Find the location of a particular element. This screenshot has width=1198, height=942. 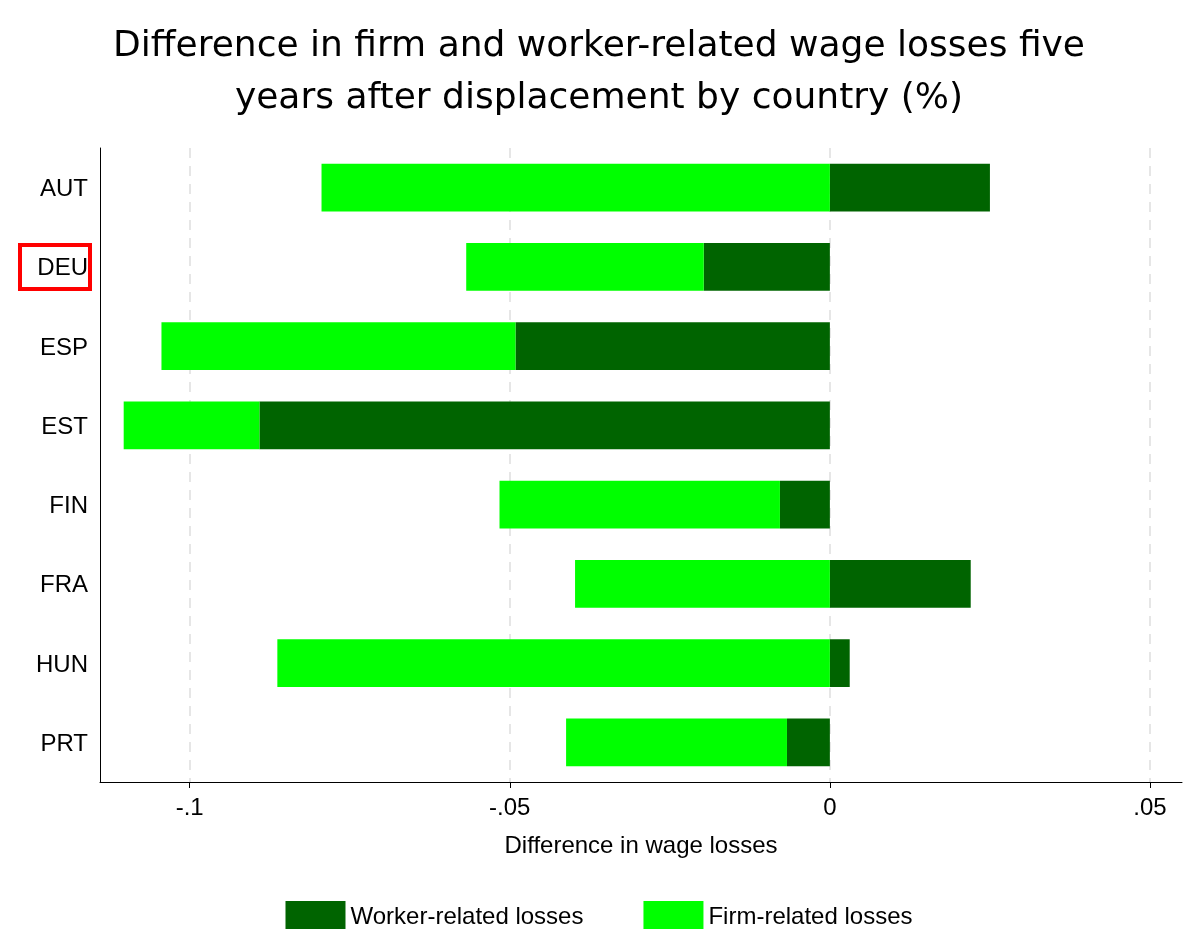

x-tick-label: -.05 is located at coordinates (510, 806).